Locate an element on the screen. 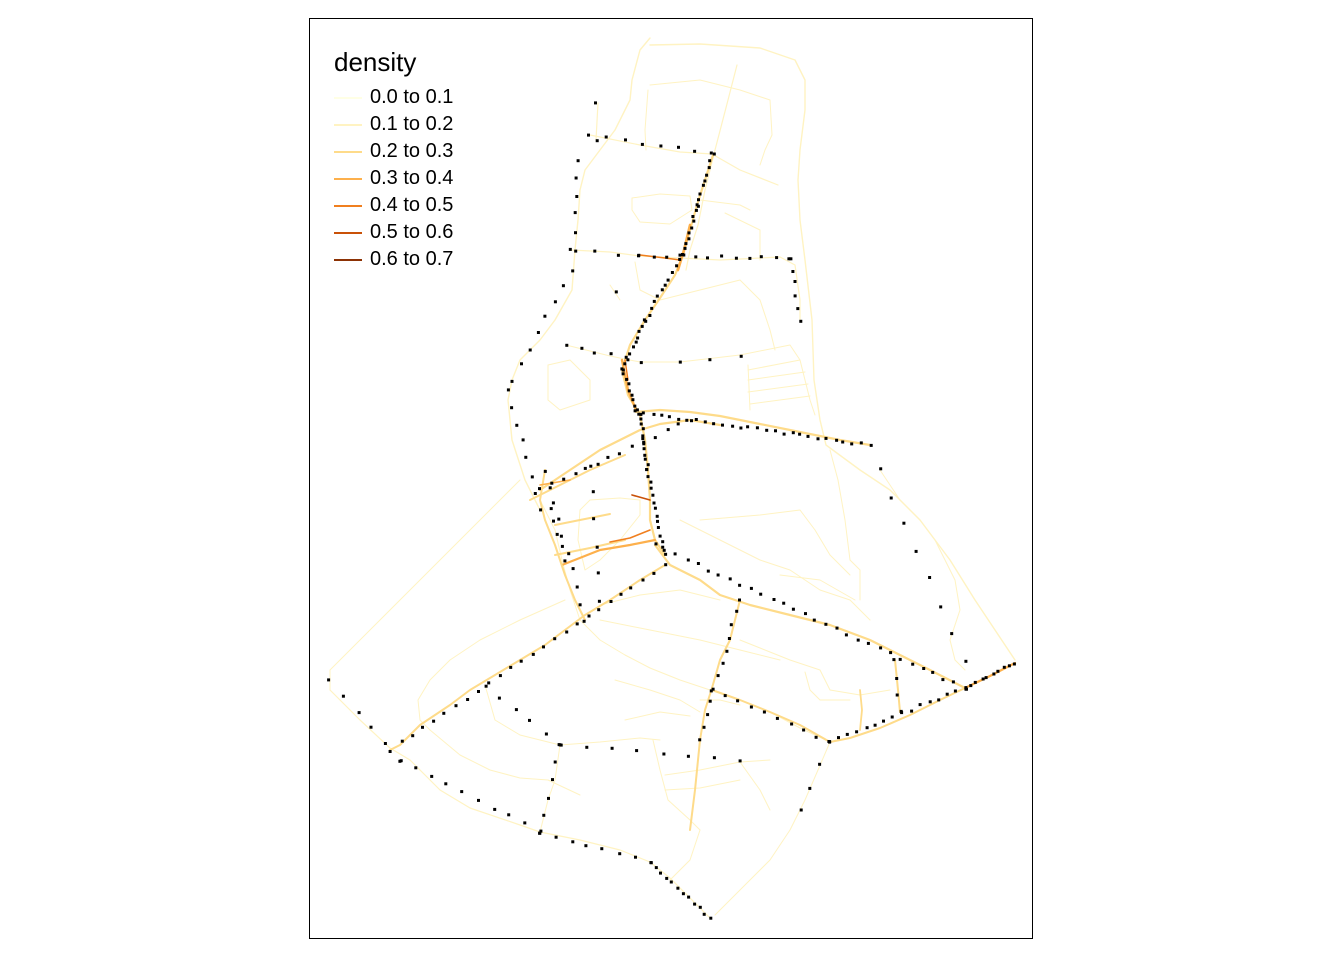  legend-item: 0.1 to 0.2 is located at coordinates (393, 124).